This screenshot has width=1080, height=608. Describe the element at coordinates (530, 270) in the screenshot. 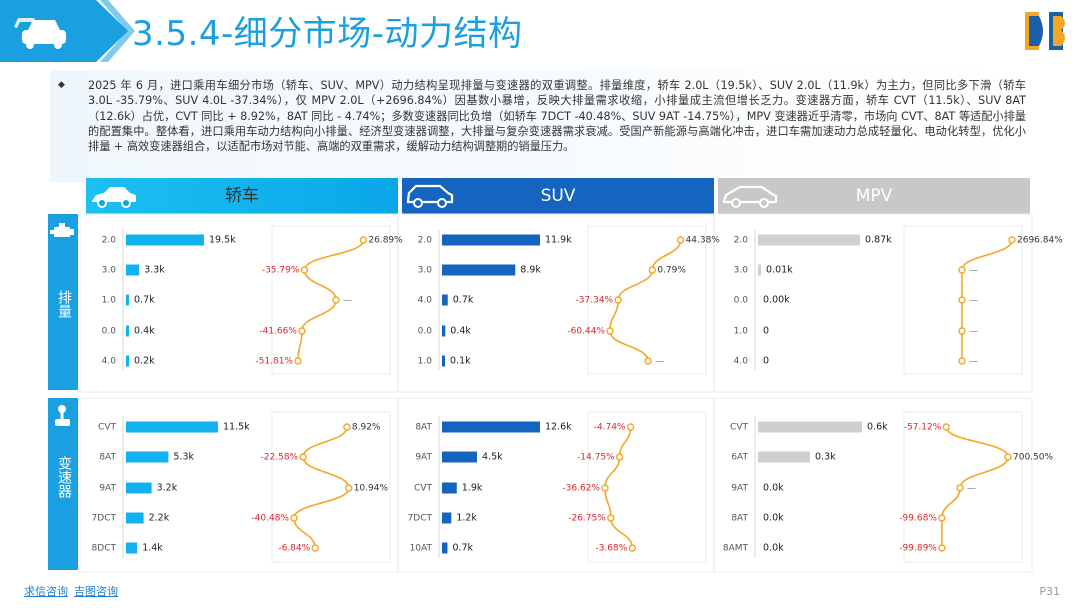

I see `bar-value-label: 8.9k` at that location.